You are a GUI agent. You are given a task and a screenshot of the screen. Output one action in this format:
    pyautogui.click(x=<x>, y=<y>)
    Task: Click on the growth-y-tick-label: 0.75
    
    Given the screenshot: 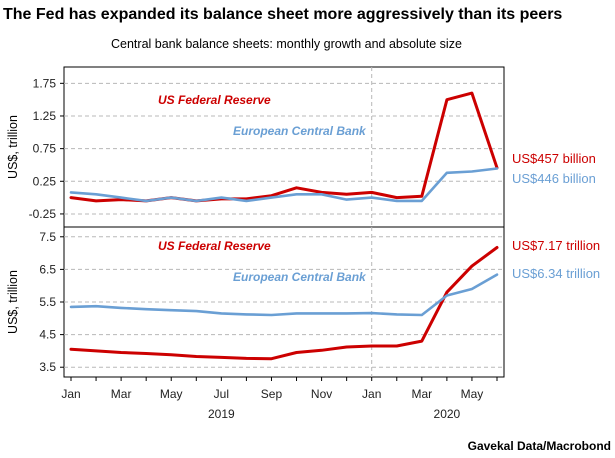 What is the action you would take?
    pyautogui.click(x=45, y=149)
    